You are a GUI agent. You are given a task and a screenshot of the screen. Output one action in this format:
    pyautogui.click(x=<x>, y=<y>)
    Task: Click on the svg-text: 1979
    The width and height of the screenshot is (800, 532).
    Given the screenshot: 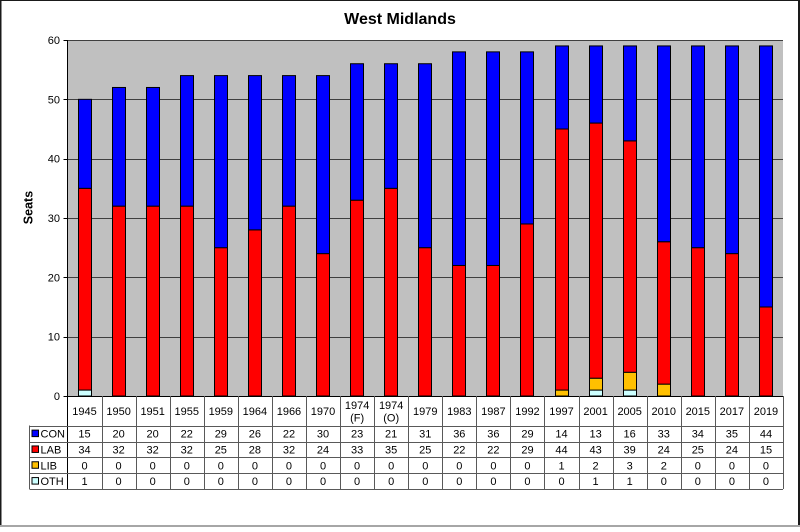 What is the action you would take?
    pyautogui.click(x=425, y=412)
    